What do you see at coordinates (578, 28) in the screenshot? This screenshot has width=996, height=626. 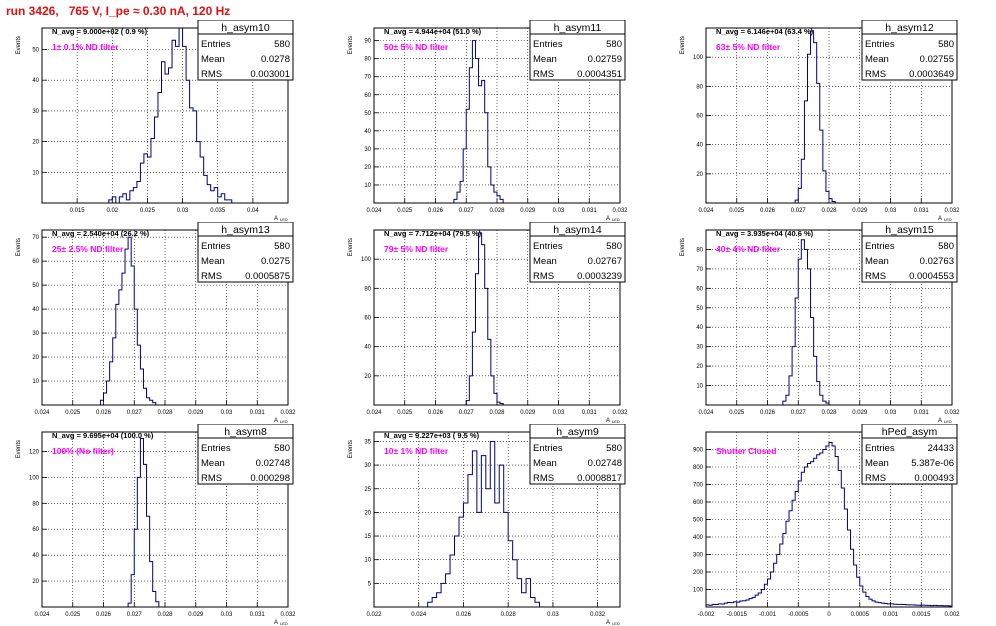 I see `stats-title: h_asym11` at bounding box center [578, 28].